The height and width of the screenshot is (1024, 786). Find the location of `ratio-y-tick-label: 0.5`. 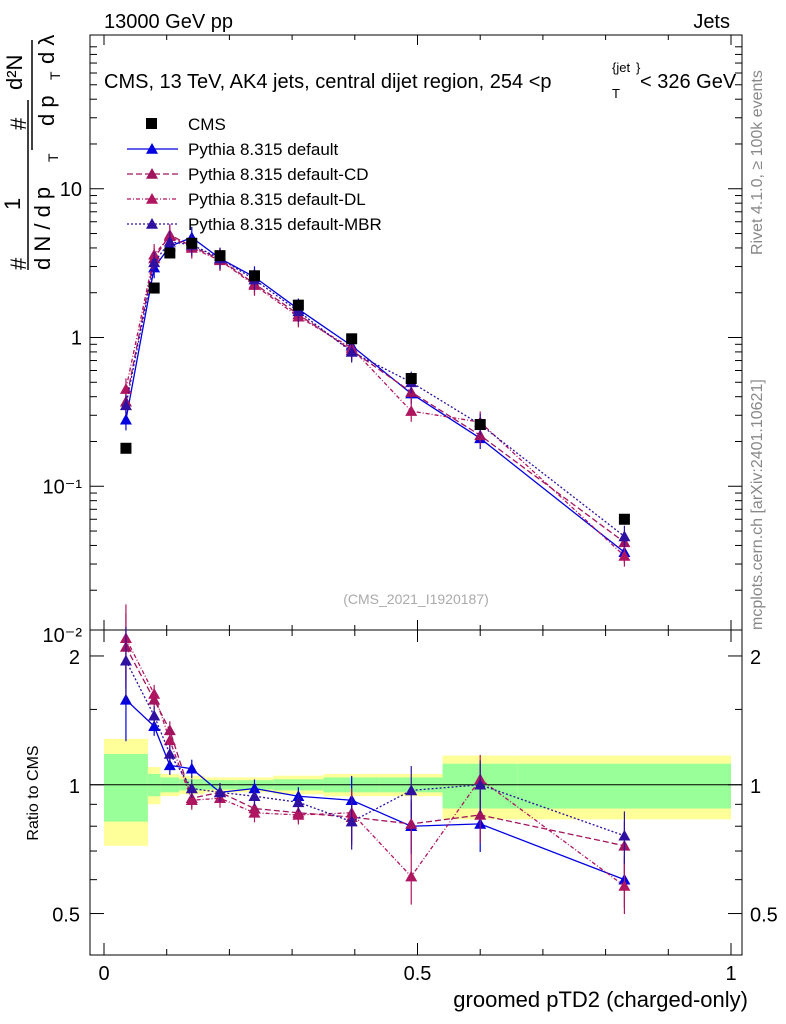

ratio-y-tick-label: 0.5 is located at coordinates (66, 916).